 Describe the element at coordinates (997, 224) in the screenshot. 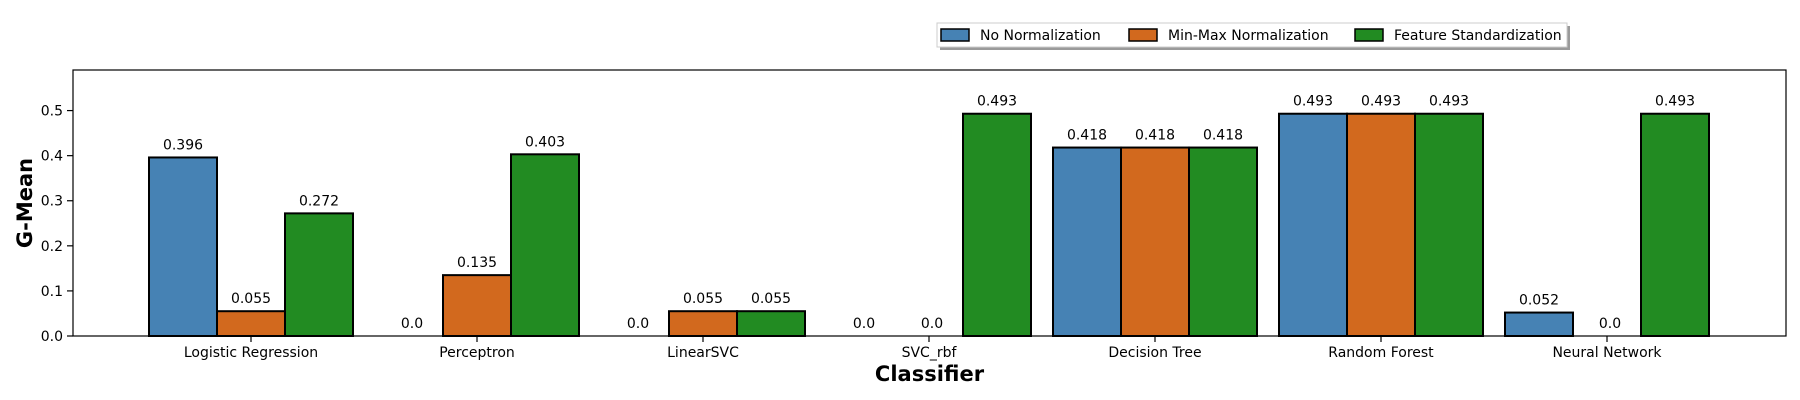

I see `bar-feature-standardization-svc-rbf` at that location.